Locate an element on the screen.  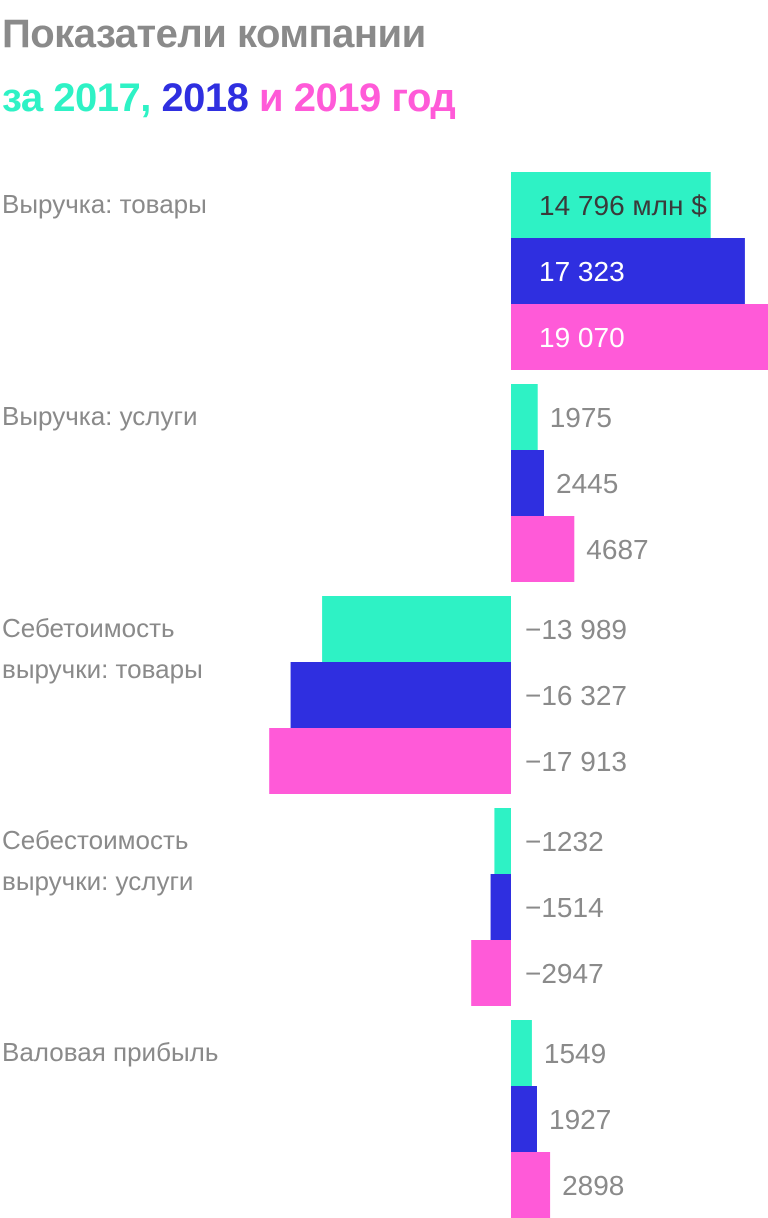
category-label-line: Себетоимость is located at coordinates (88, 628).